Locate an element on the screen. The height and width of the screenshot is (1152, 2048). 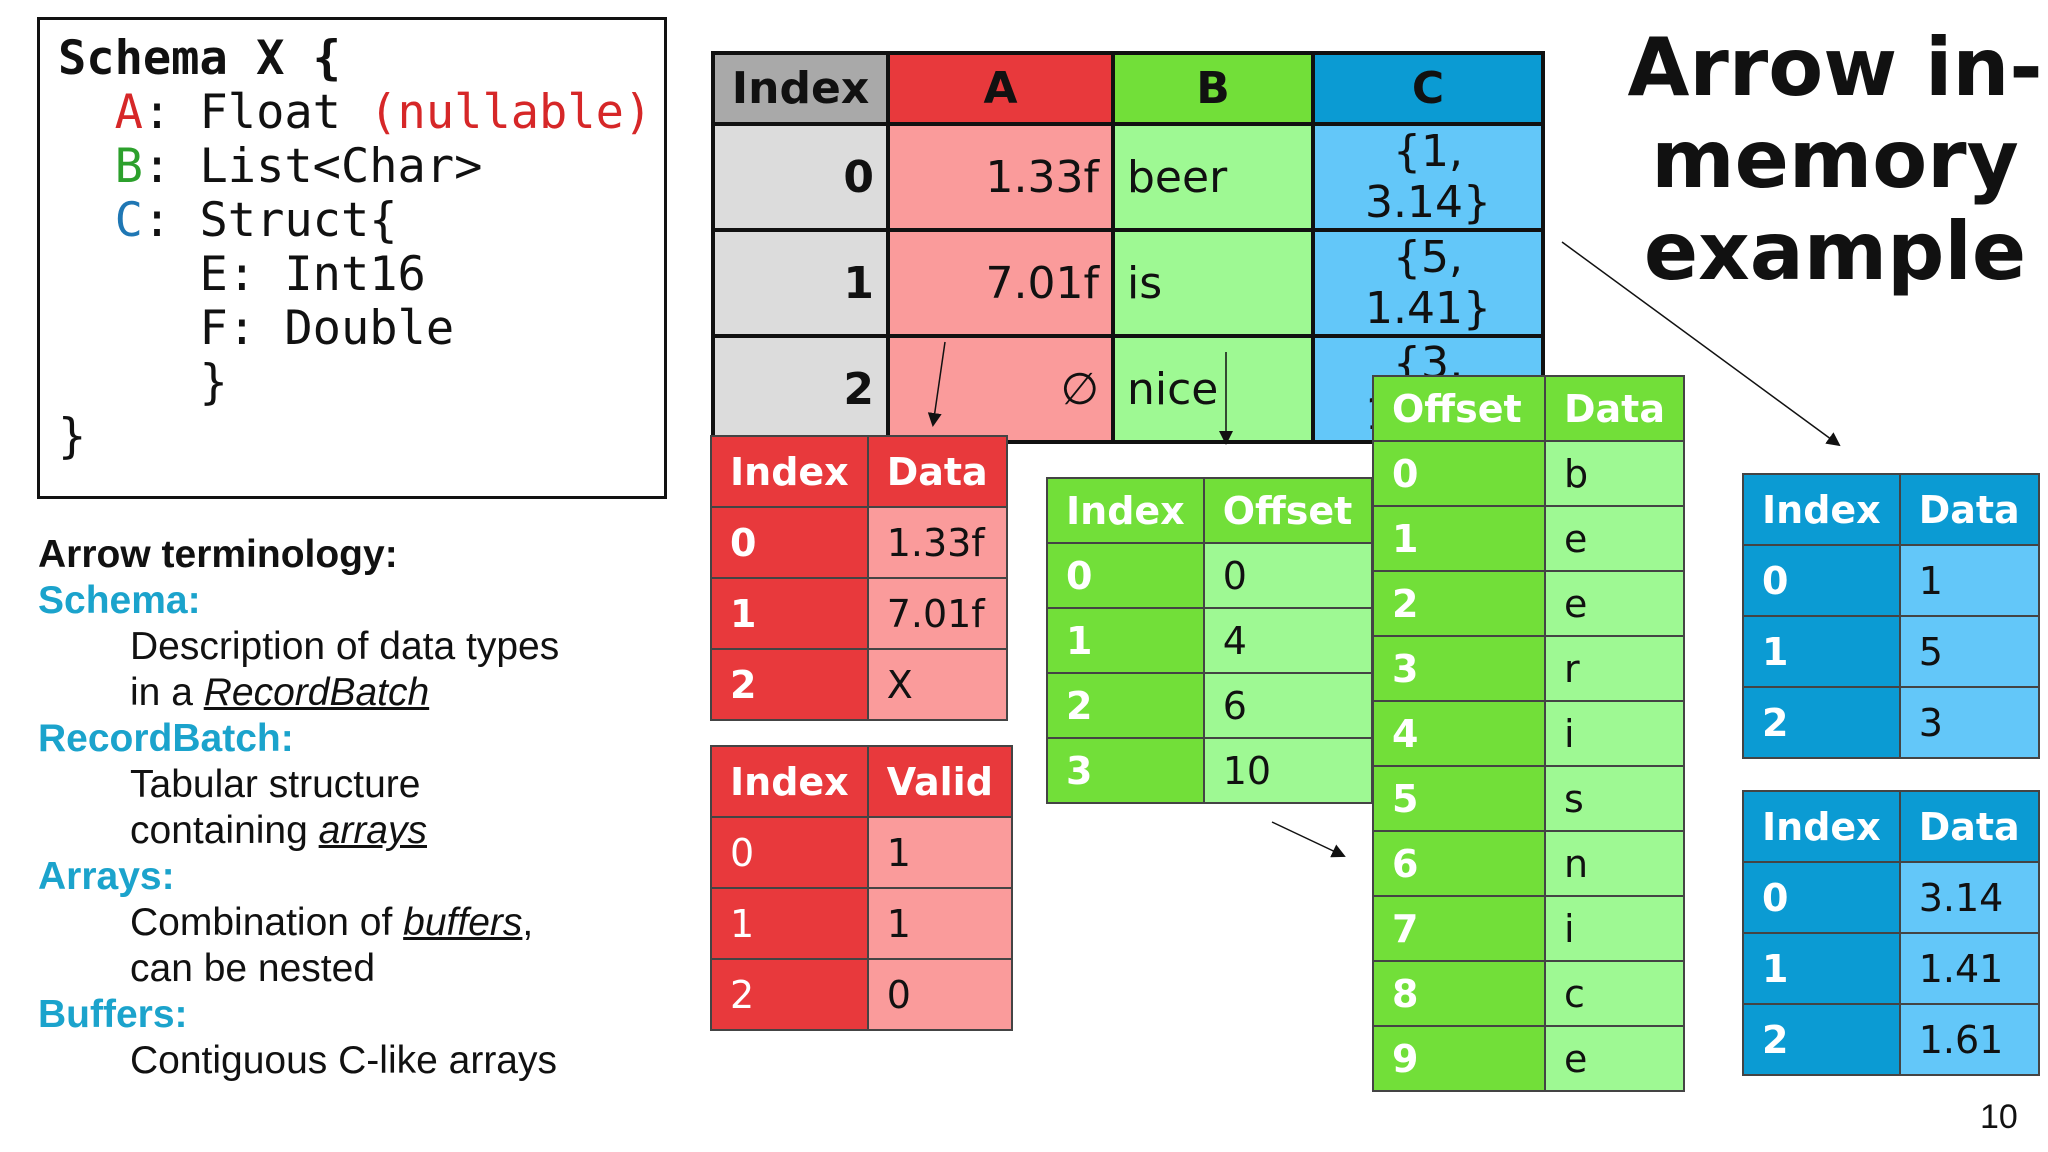
title-line-1: Arrow in- is located at coordinates (1835, 67).